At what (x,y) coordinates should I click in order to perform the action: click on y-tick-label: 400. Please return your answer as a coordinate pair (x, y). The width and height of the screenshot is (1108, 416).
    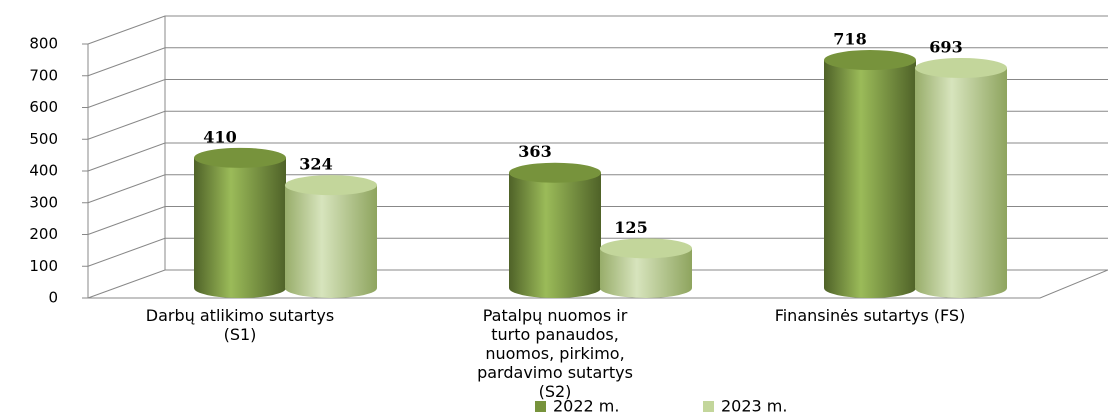
    Looking at the image, I should click on (43, 171).